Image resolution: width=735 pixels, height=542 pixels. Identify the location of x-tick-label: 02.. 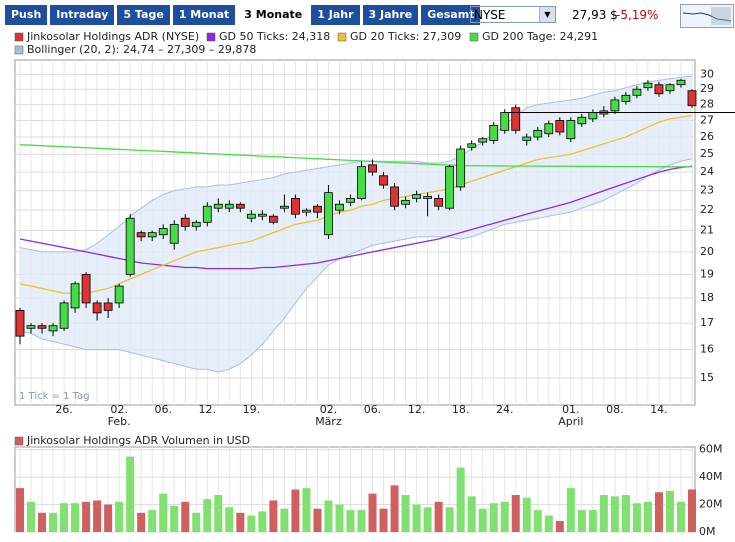
(119, 409).